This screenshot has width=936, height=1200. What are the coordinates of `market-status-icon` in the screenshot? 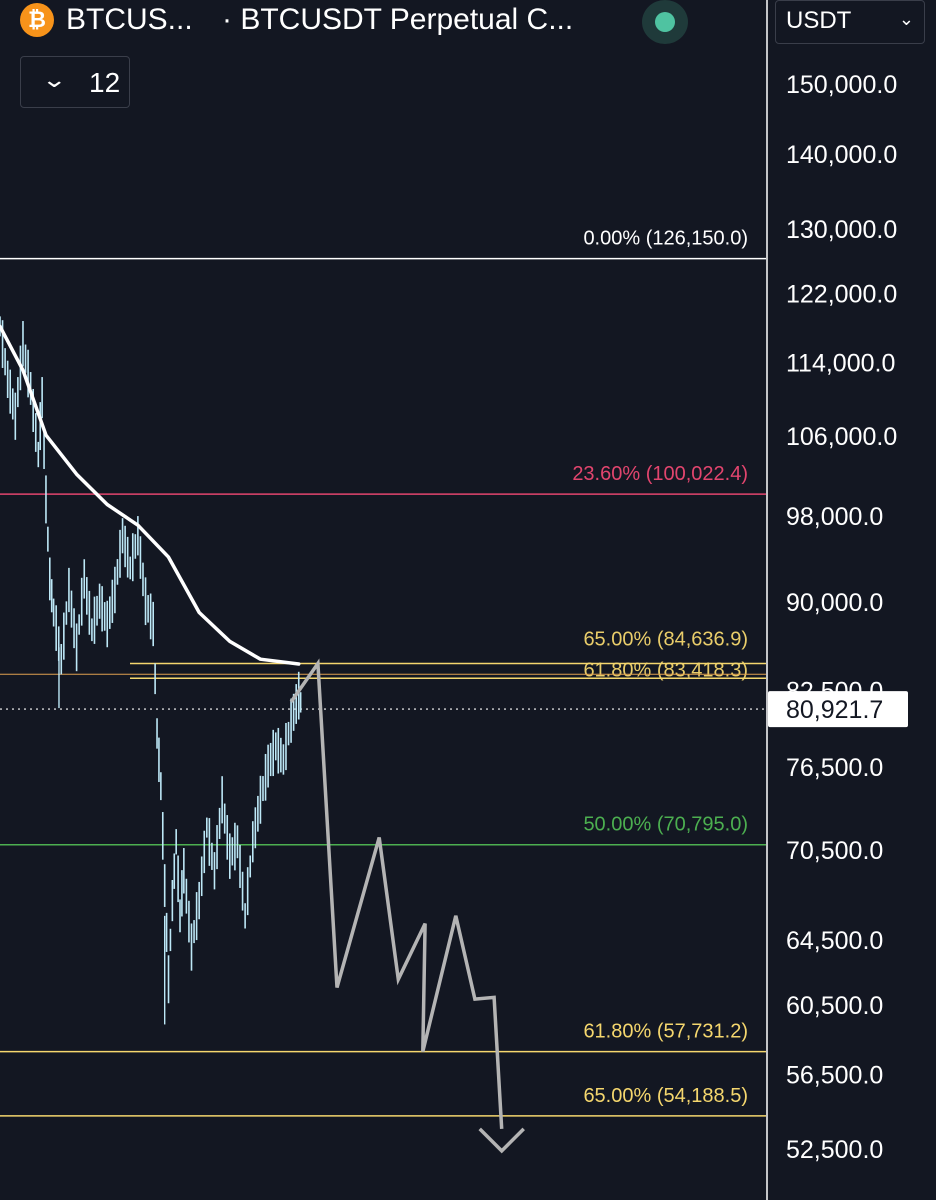 It's located at (665, 22).